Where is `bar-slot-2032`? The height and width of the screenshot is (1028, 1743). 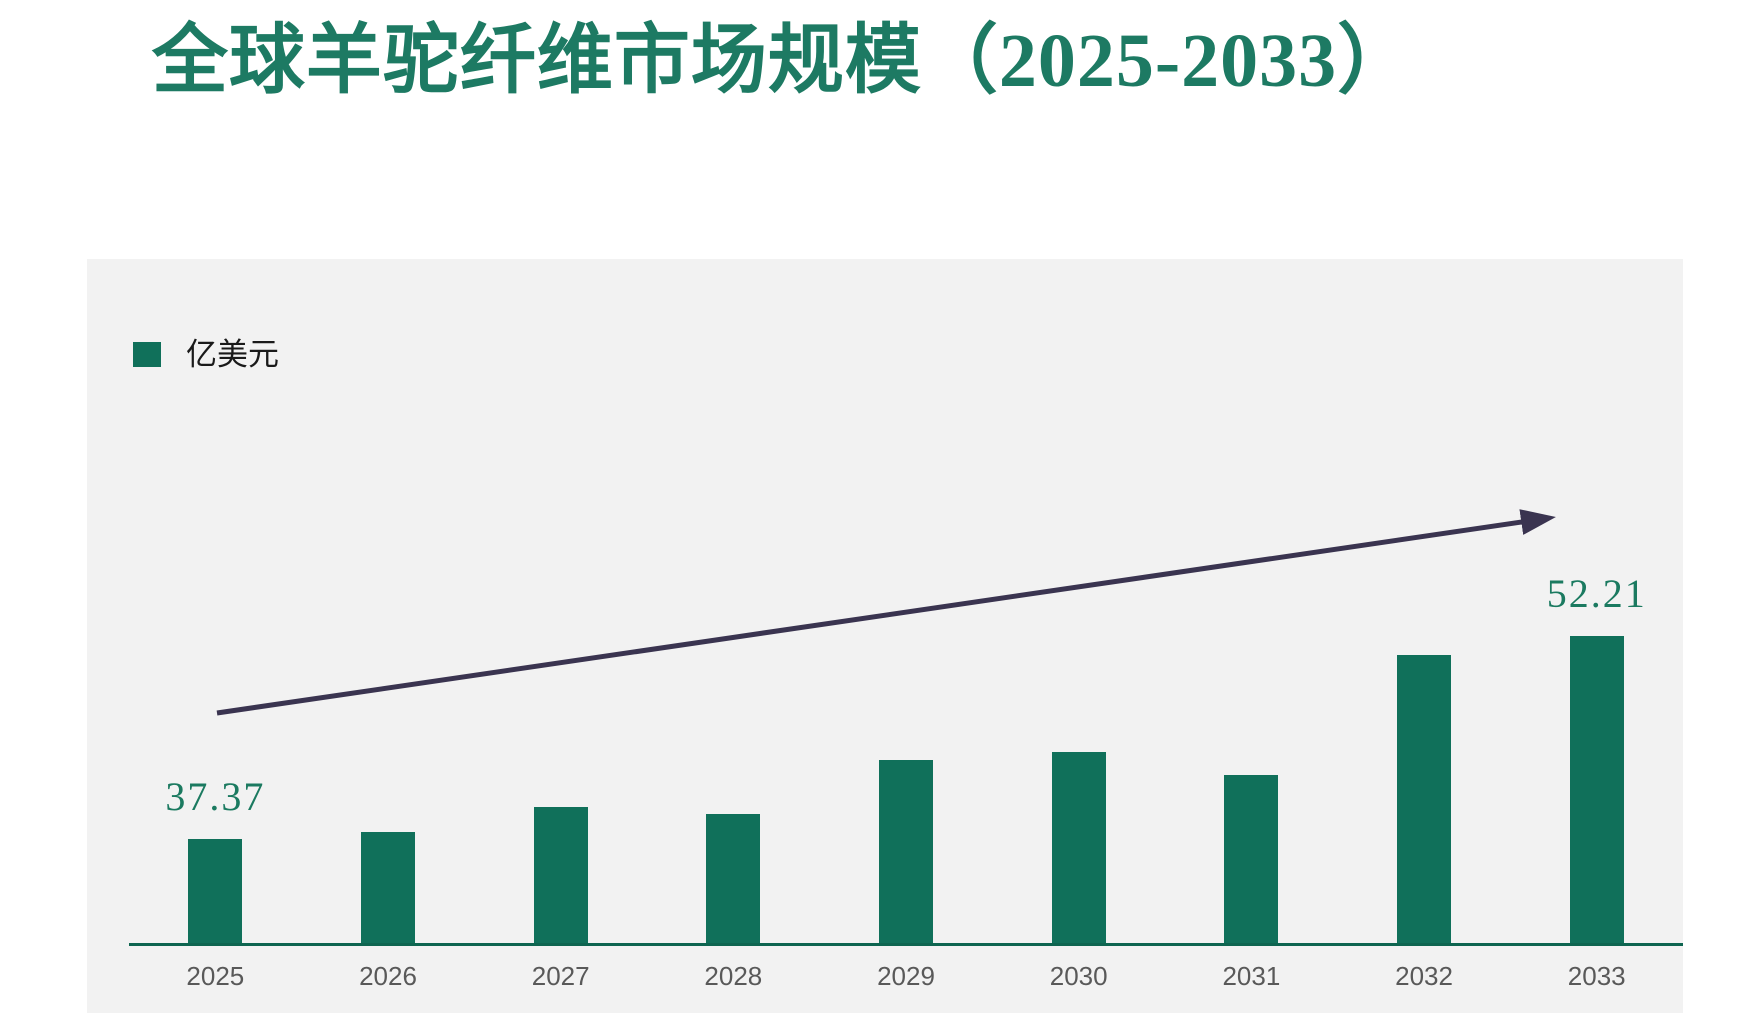 bar-slot-2032 is located at coordinates (1424, 601).